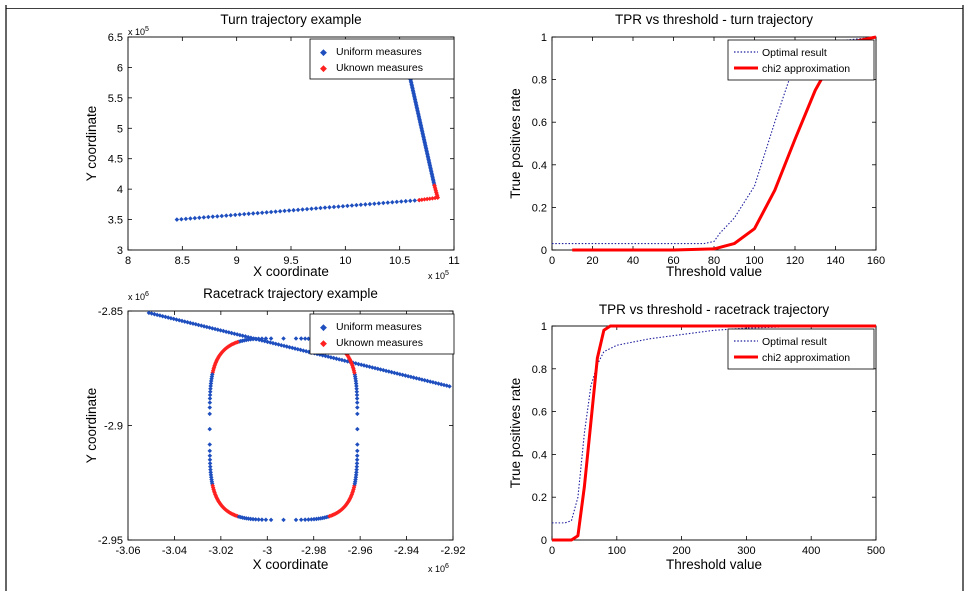  Describe the element at coordinates (138, 296) in the screenshot. I see `y-exponent-label: x 106` at that location.